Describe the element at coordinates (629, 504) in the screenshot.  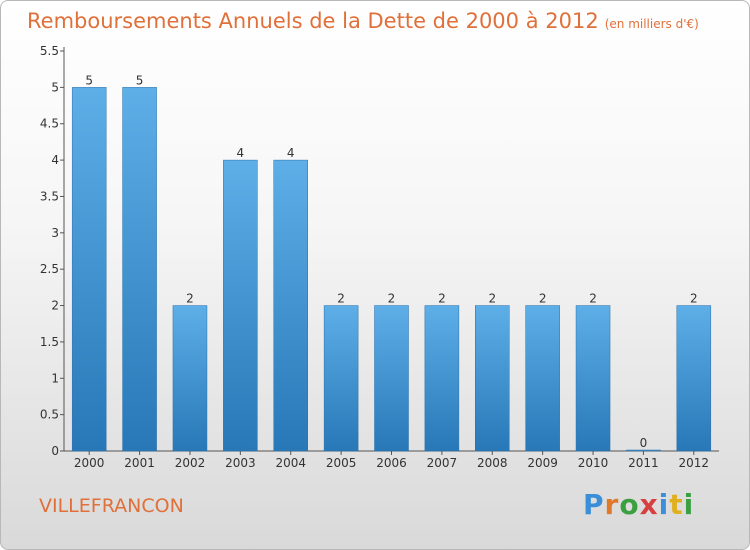
I see `logo-letter: o` at that location.